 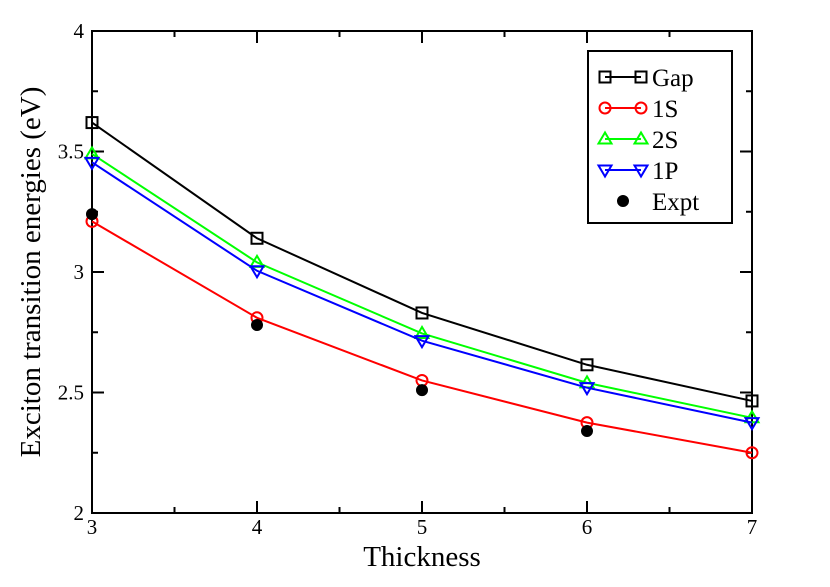 What do you see at coordinates (587, 527) in the screenshot?
I see `x-tick-label: 6` at bounding box center [587, 527].